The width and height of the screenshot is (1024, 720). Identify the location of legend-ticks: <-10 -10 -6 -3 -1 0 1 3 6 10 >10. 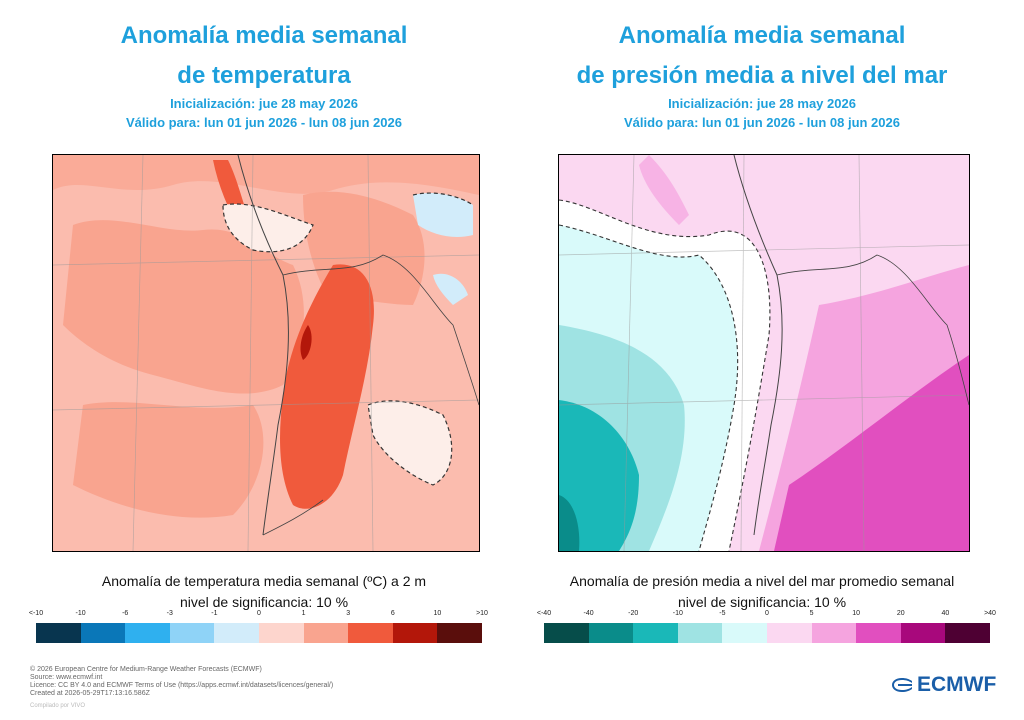
(258, 616).